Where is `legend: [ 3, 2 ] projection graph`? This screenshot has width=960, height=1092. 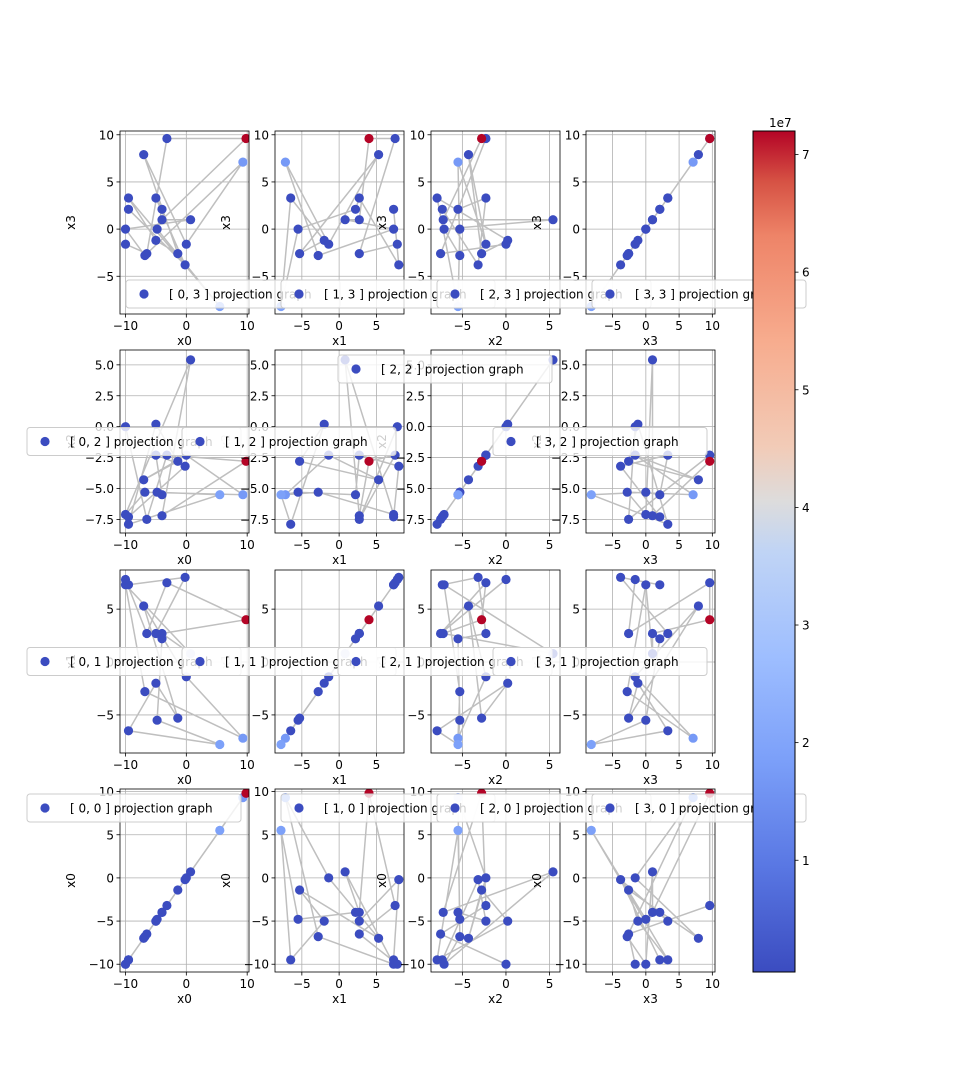
legend: [ 3, 2 ] projection graph is located at coordinates (600, 441).